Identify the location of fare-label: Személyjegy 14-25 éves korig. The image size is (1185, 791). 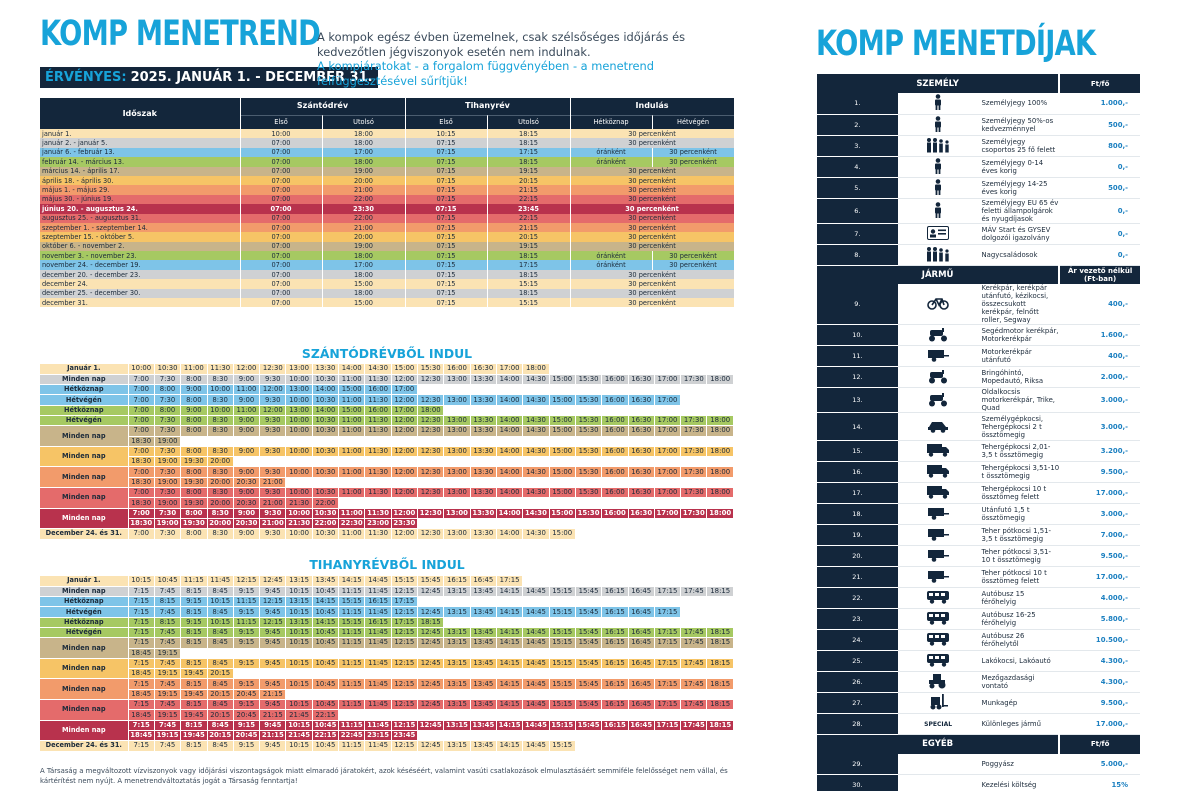
(1019, 188).